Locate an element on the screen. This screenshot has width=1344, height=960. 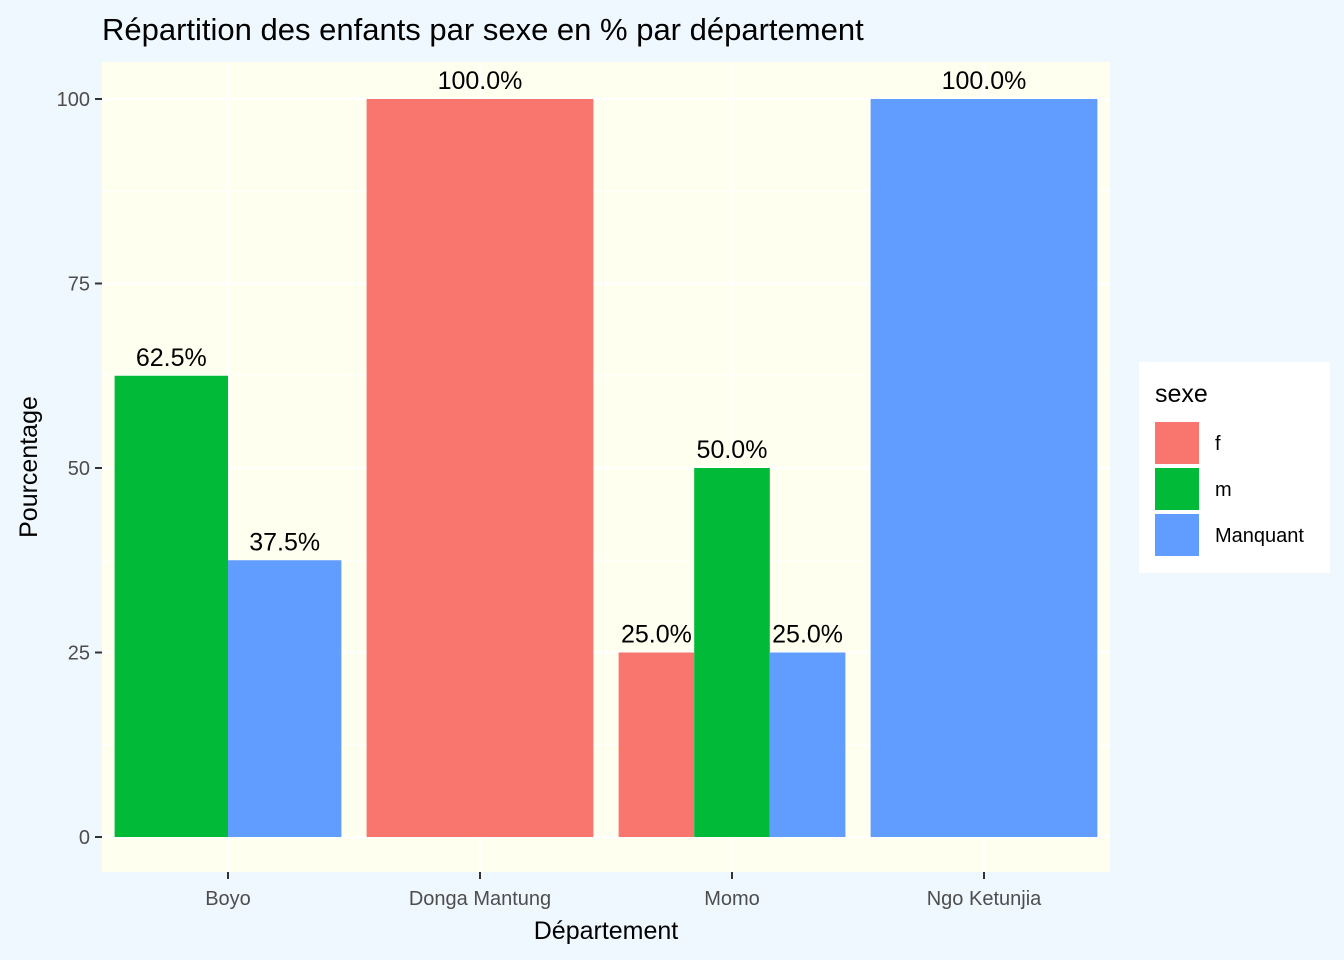
y-tick-label: 50 is located at coordinates (79, 469).